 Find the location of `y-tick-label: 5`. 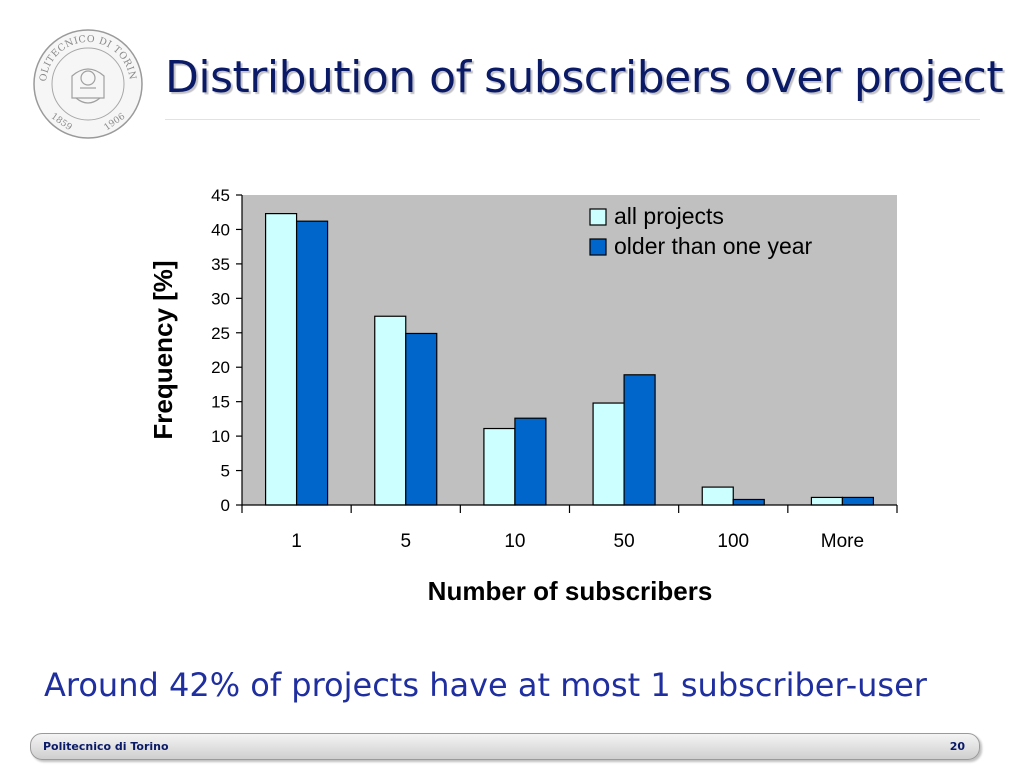

y-tick-label: 5 is located at coordinates (225, 471).